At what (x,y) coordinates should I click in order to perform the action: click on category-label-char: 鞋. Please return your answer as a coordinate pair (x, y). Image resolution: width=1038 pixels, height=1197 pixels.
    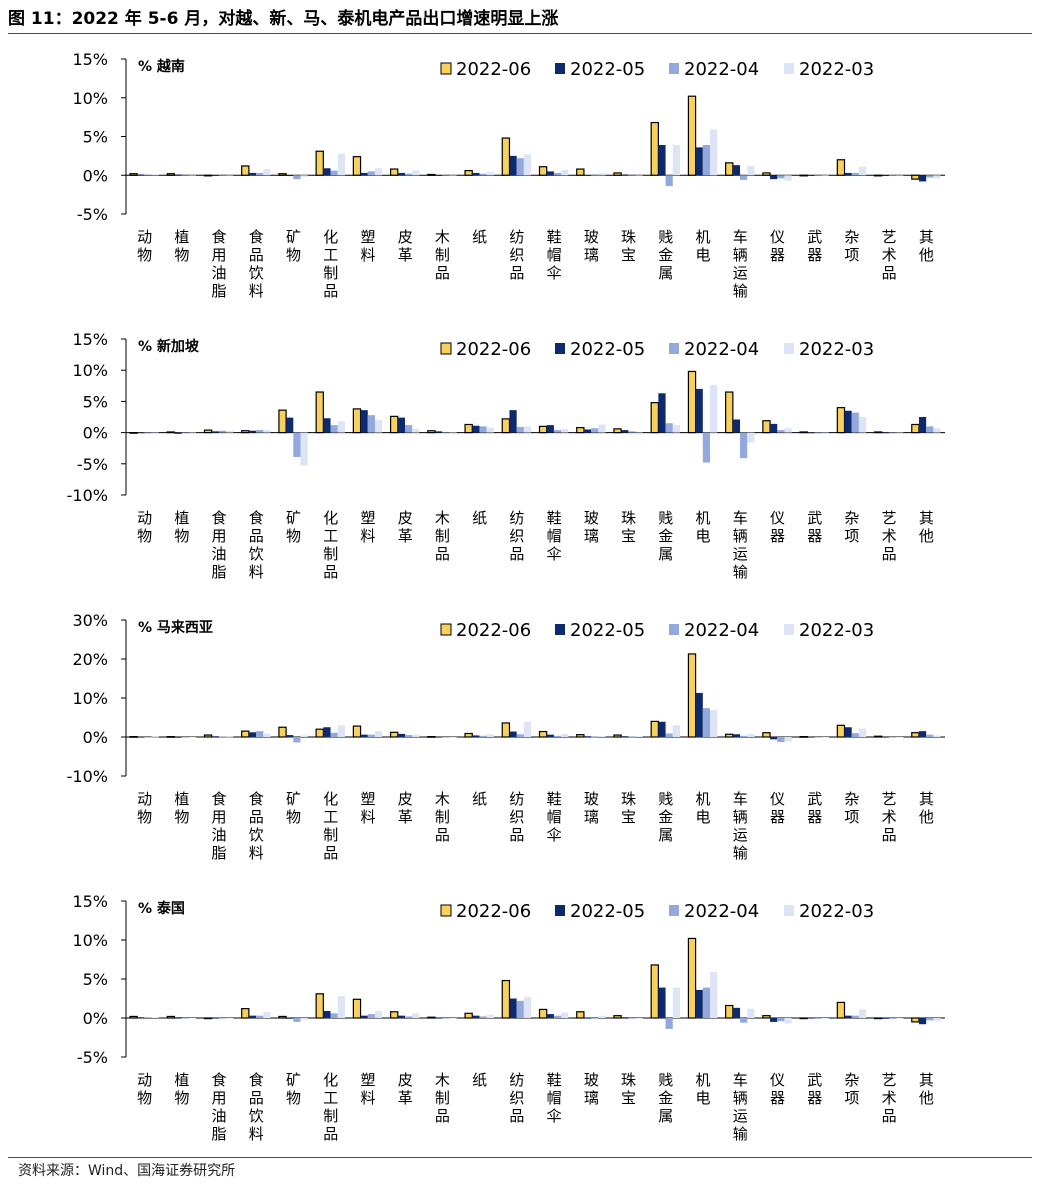
    Looking at the image, I should click on (554, 799).